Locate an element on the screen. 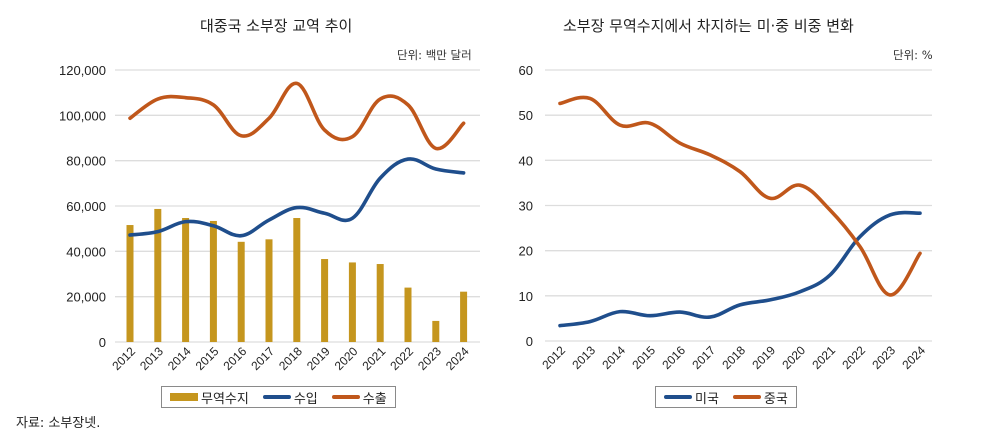 The width and height of the screenshot is (1000, 445). legend-label-china: 중국 is located at coordinates (775, 399).